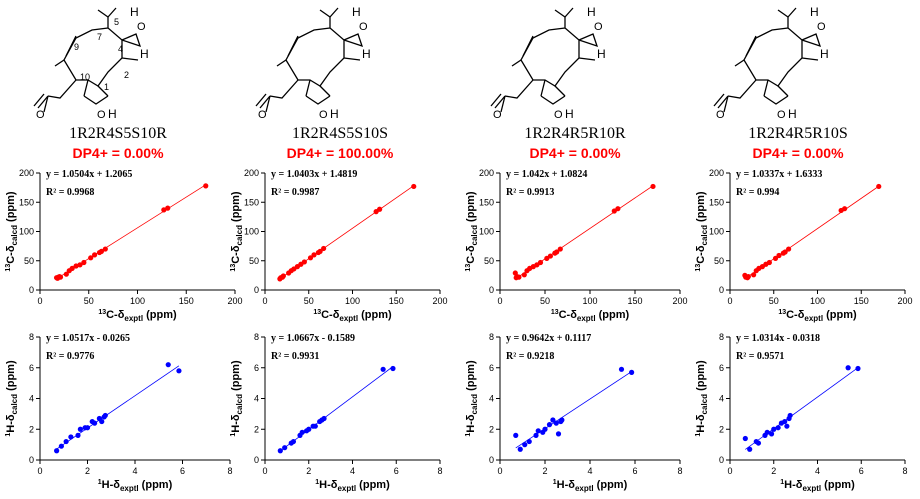  Describe the element at coordinates (31, 399) in the screenshot. I see `y-tick-label: 4` at that location.